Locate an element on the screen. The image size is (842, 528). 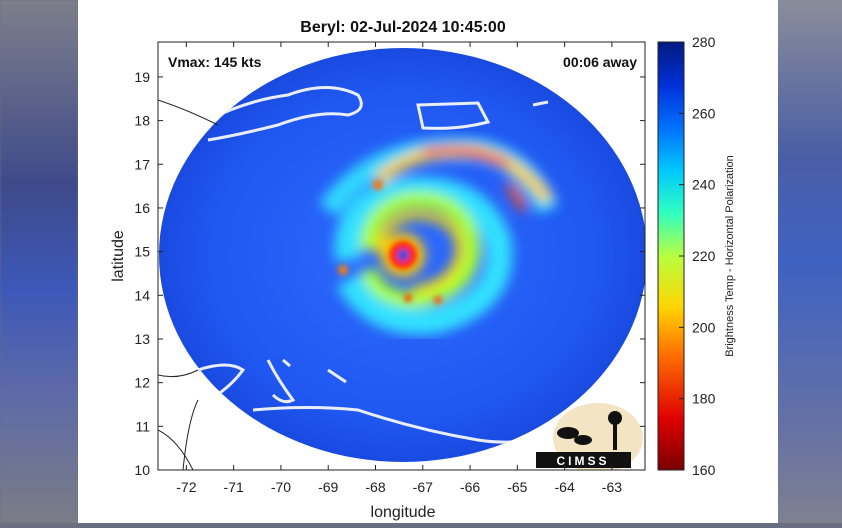
x-tick-label: -71 is located at coordinates (234, 487).